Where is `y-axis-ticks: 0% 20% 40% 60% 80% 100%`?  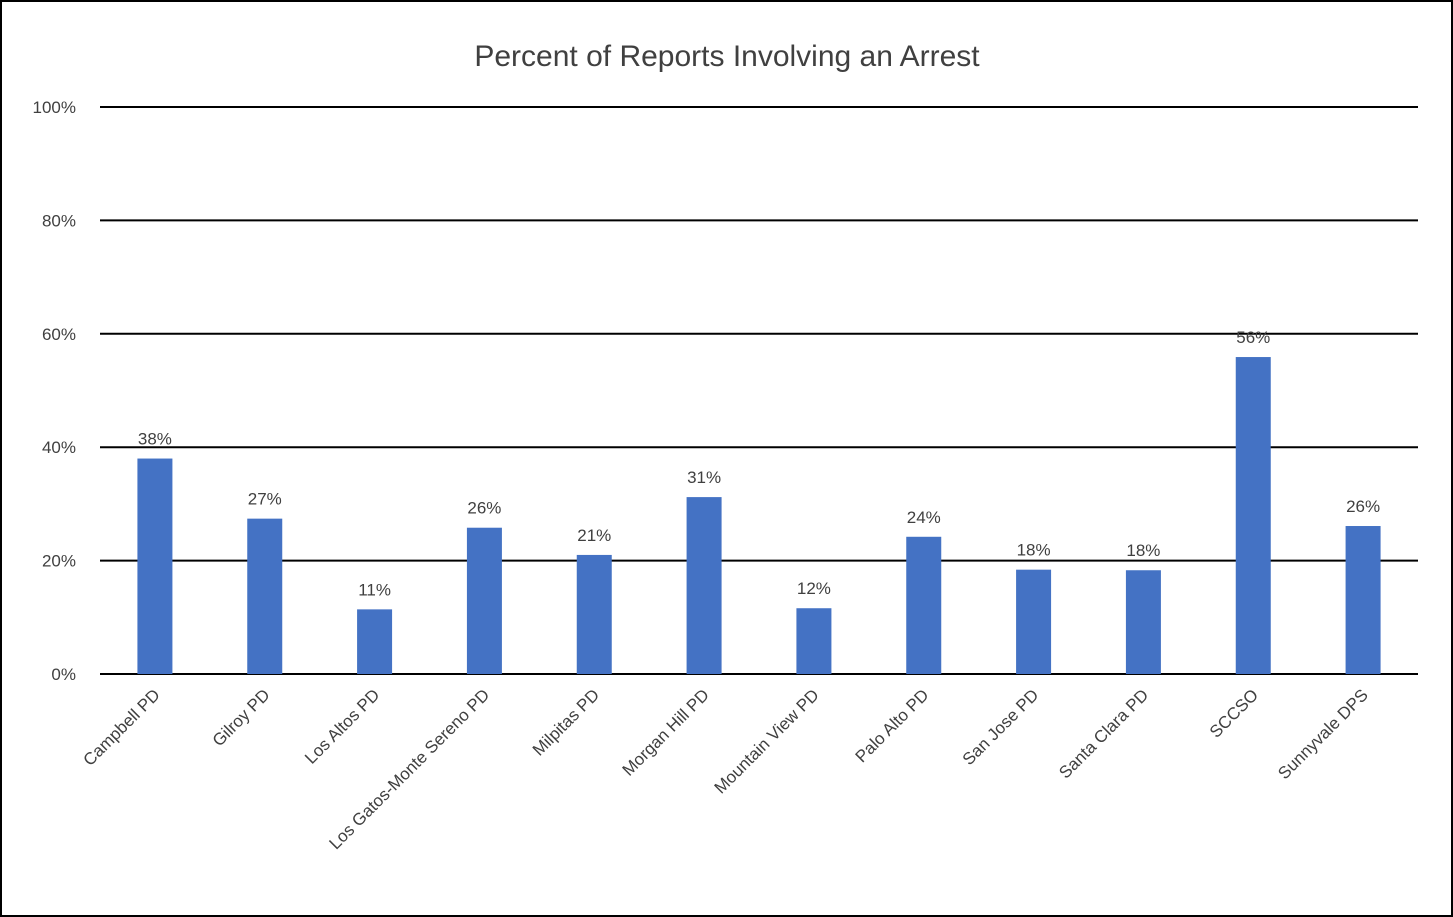
y-axis-ticks: 0% 20% 40% 60% 80% 100% is located at coordinates (54, 391).